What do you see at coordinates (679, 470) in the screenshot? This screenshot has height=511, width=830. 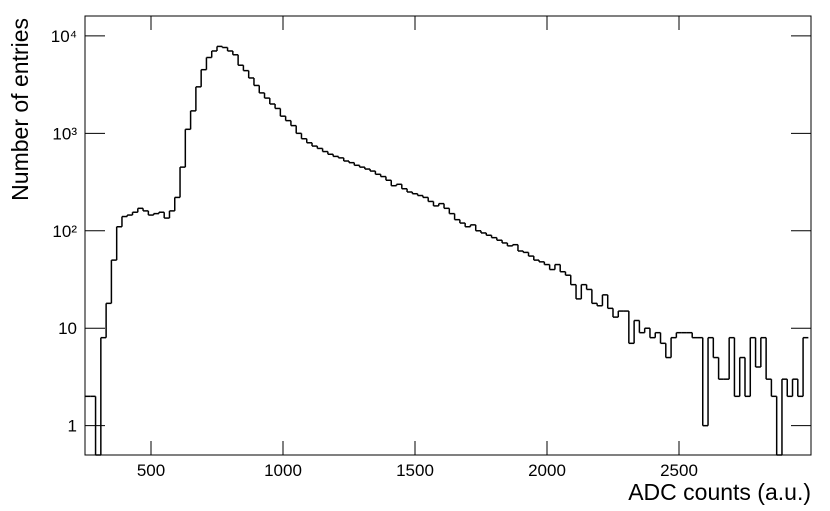 I see `x-tick-label: 2500` at bounding box center [679, 470].